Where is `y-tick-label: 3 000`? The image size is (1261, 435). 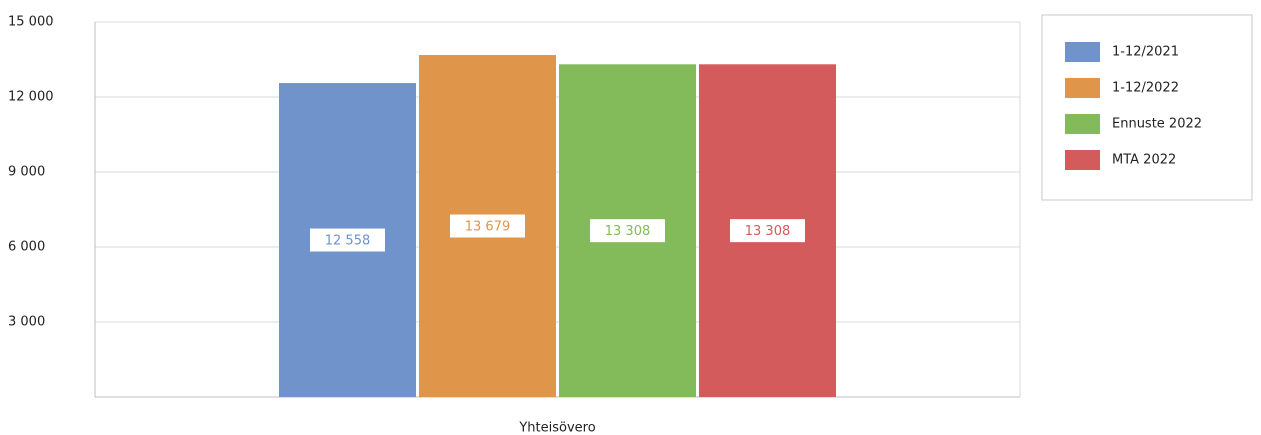
y-tick-label: 3 000 is located at coordinates (26, 322).